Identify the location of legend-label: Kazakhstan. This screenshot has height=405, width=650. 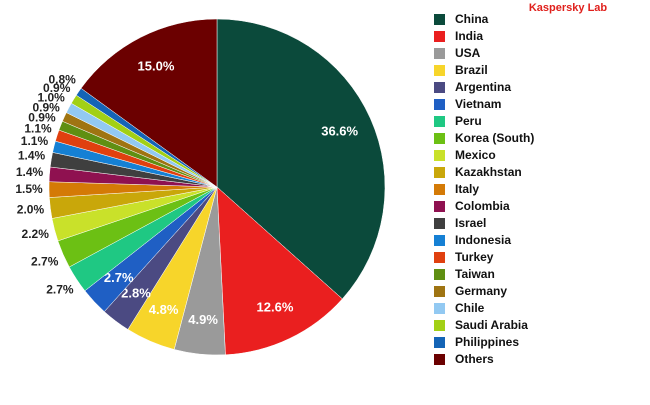
(488, 172).